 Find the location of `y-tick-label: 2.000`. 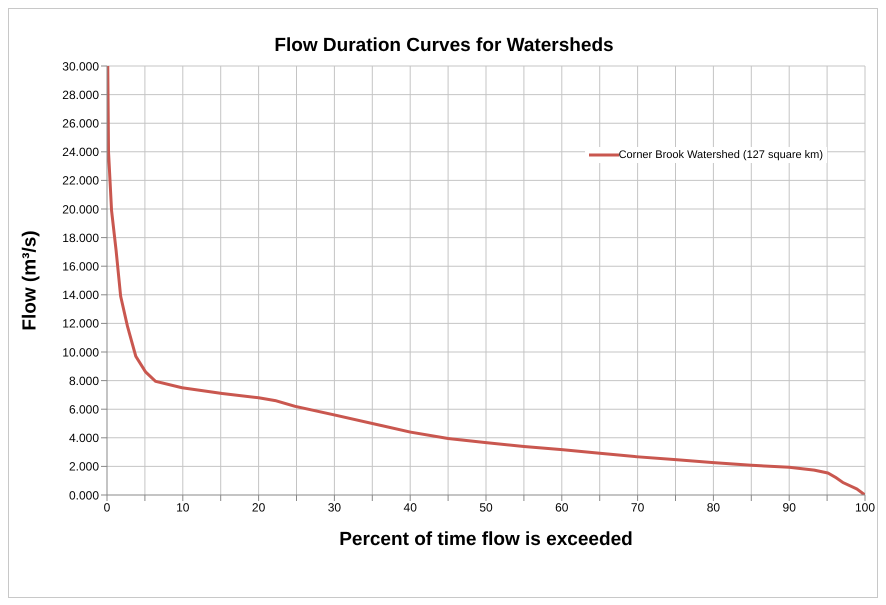

y-tick-label: 2.000 is located at coordinates (84, 467).